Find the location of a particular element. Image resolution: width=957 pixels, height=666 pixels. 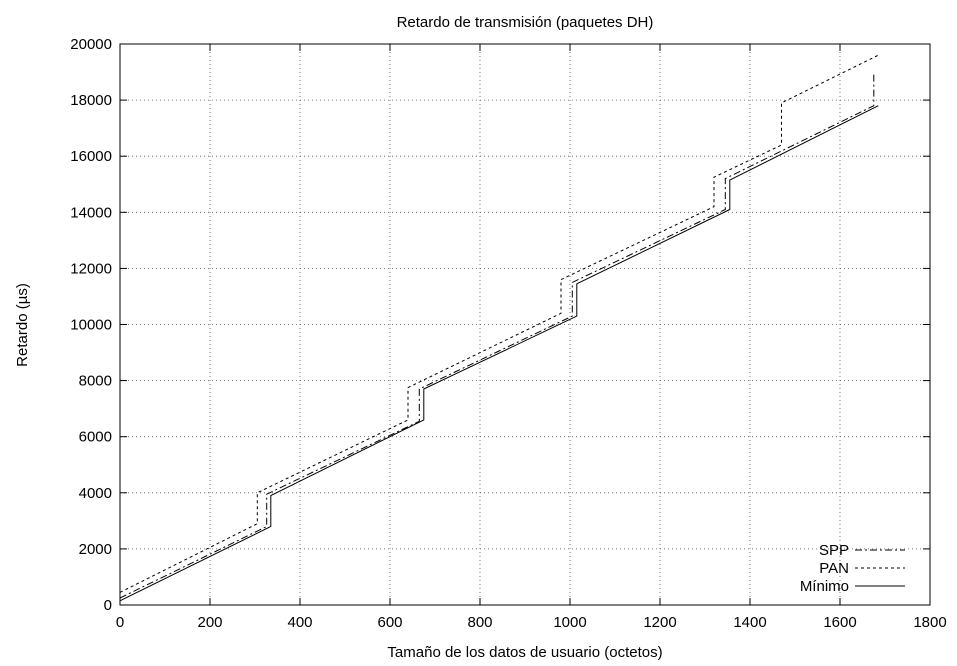

y-tick-label: 8000 is located at coordinates (95, 381).